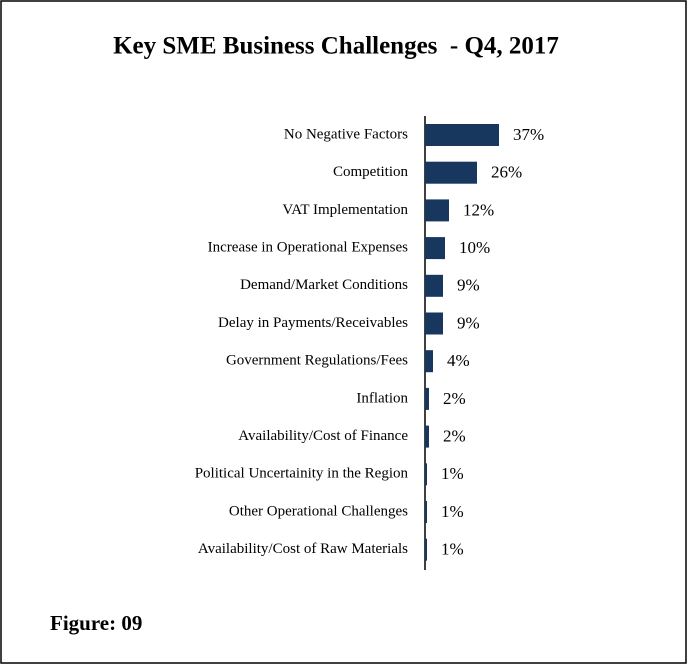  Describe the element at coordinates (474, 247) in the screenshot. I see `value-label: 10%` at that location.